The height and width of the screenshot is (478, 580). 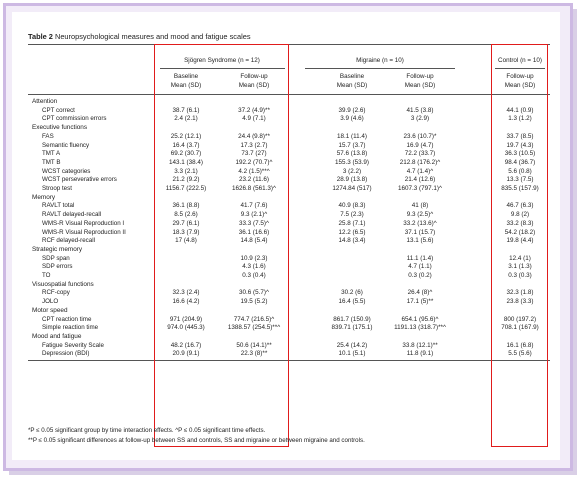 I want to click on cell-ss_f: 37.2 (4.9)**, so click(x=254, y=110).